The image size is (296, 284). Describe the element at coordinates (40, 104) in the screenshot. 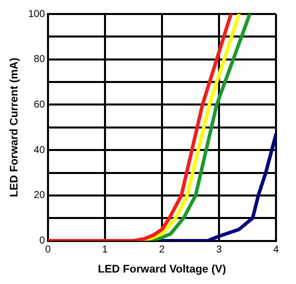

I see `y-tick-label: 60` at that location.